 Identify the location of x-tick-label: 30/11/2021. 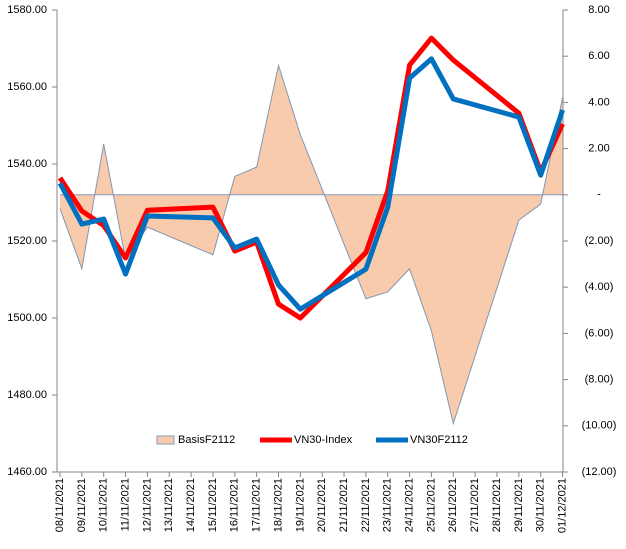
(541, 505).